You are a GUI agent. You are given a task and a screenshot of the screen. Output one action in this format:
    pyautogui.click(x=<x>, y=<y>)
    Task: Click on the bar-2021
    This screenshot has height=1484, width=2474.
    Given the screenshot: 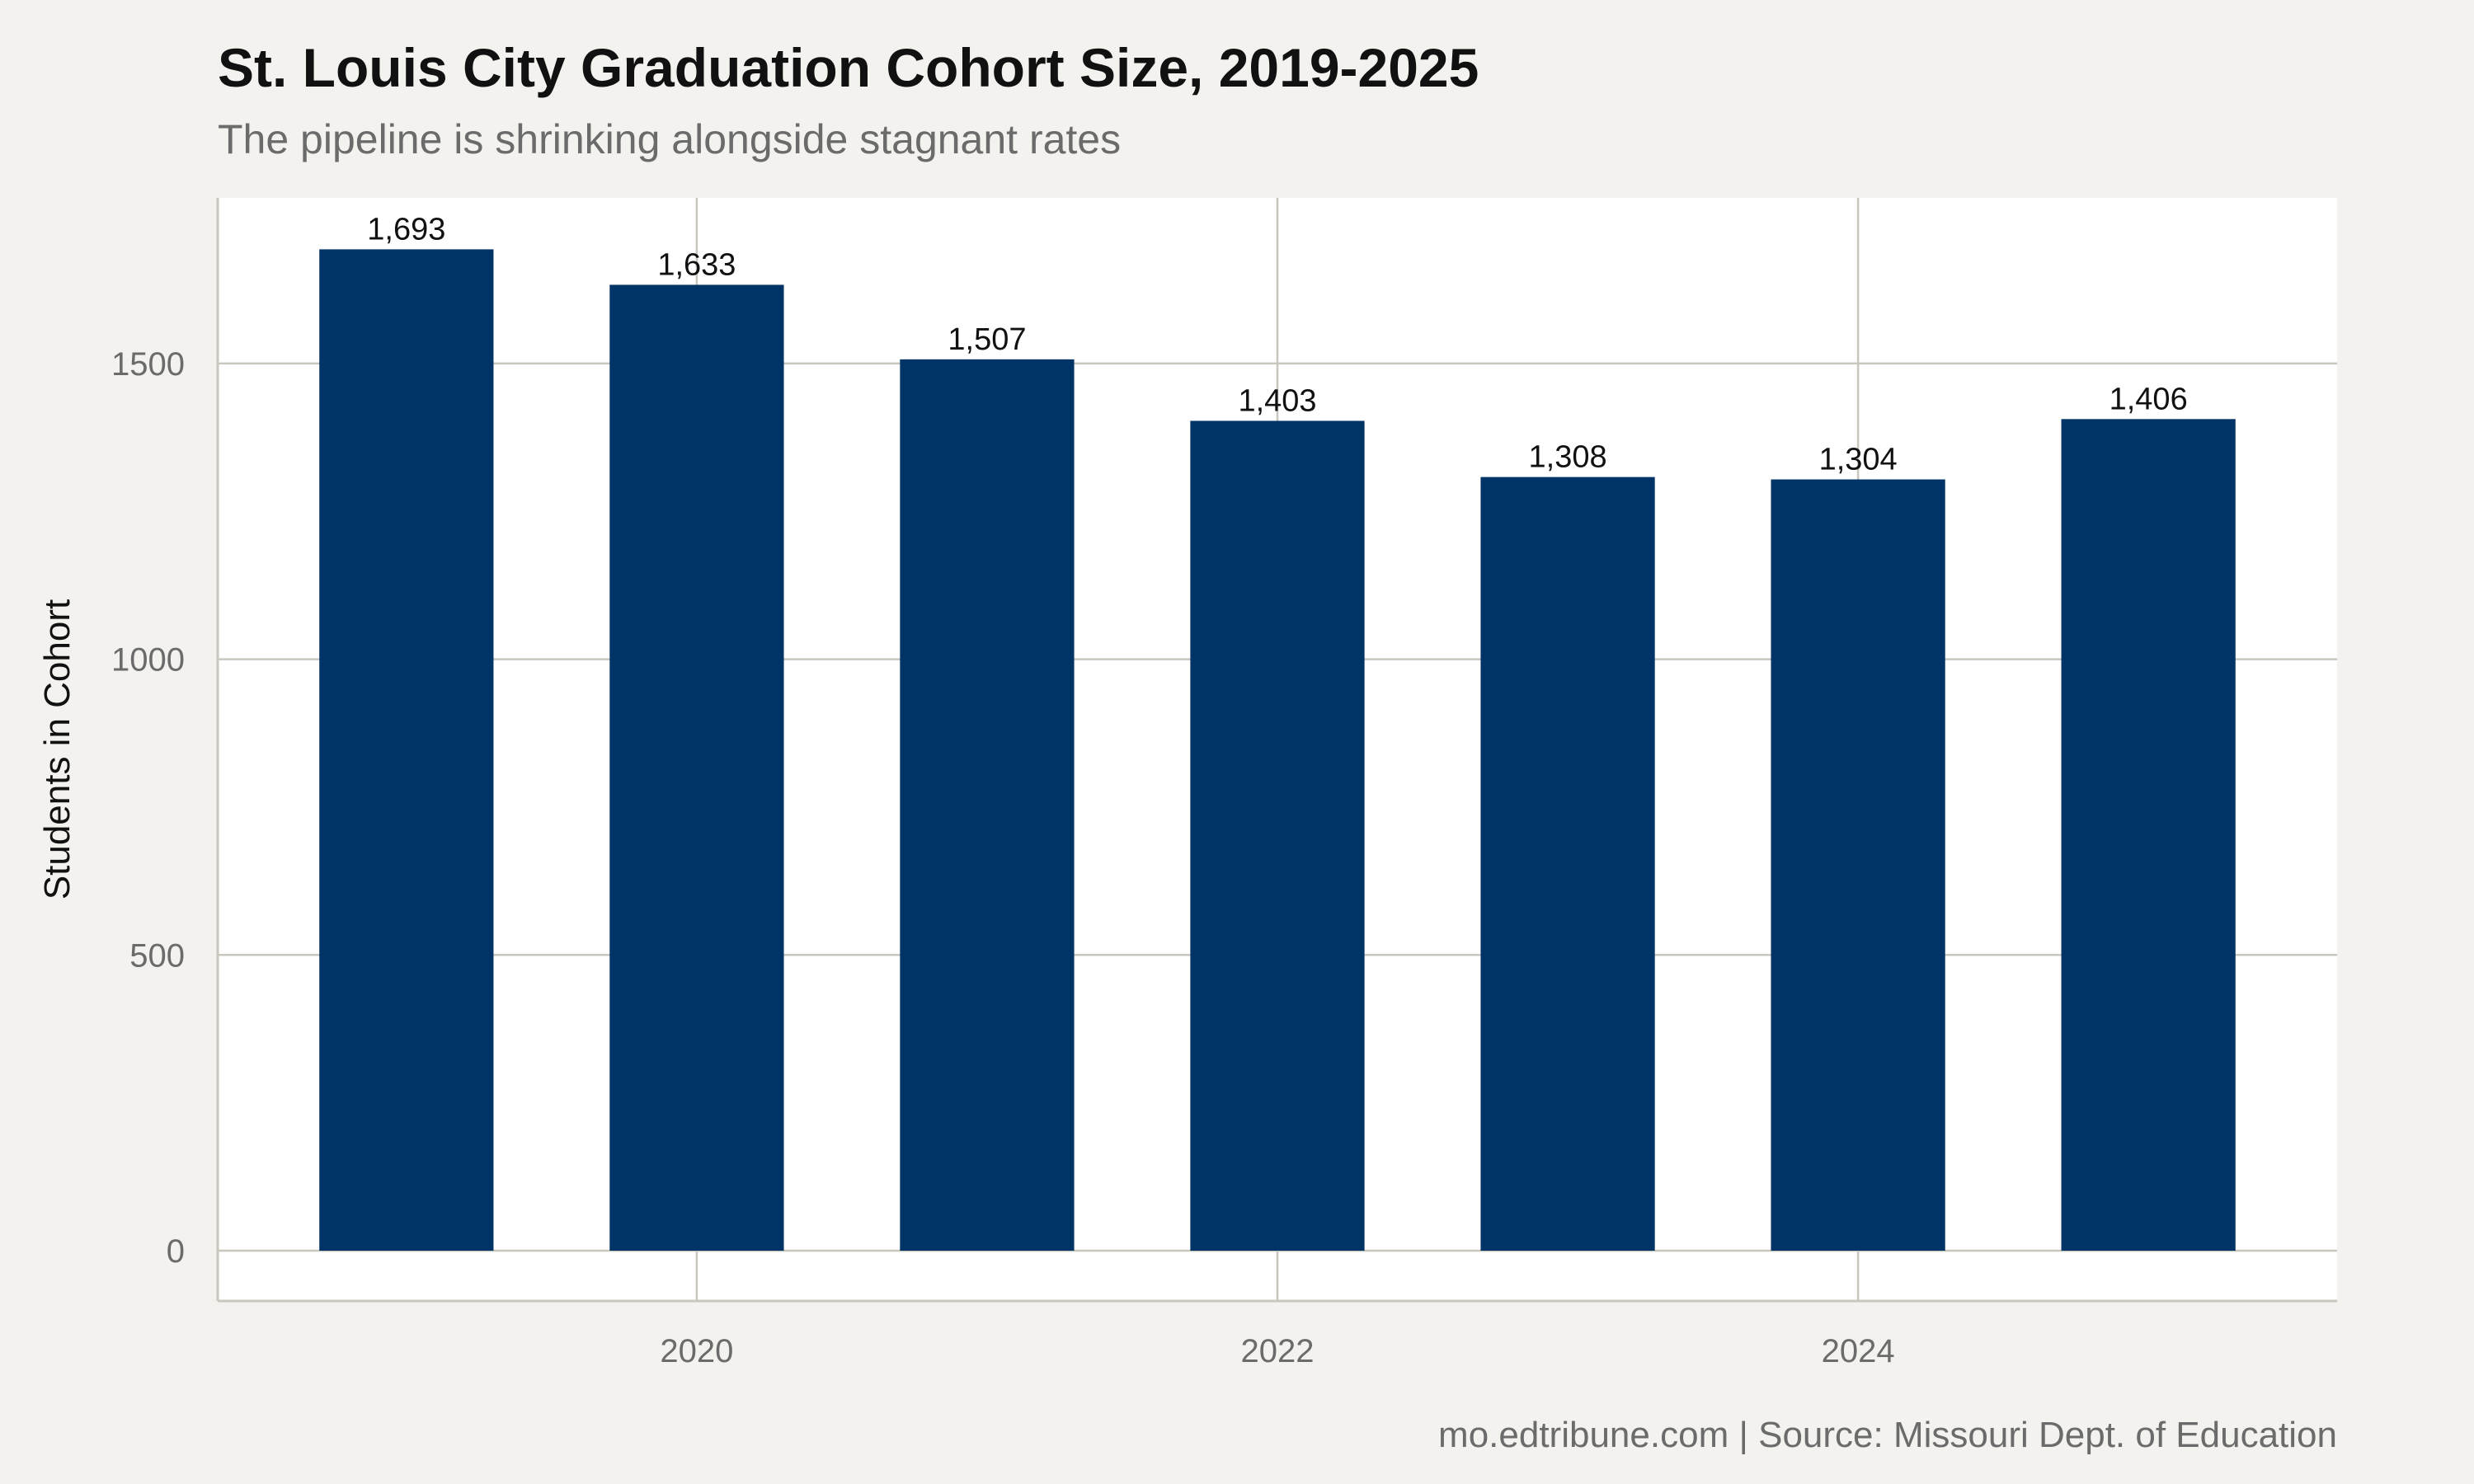 What is the action you would take?
    pyautogui.click(x=987, y=805)
    